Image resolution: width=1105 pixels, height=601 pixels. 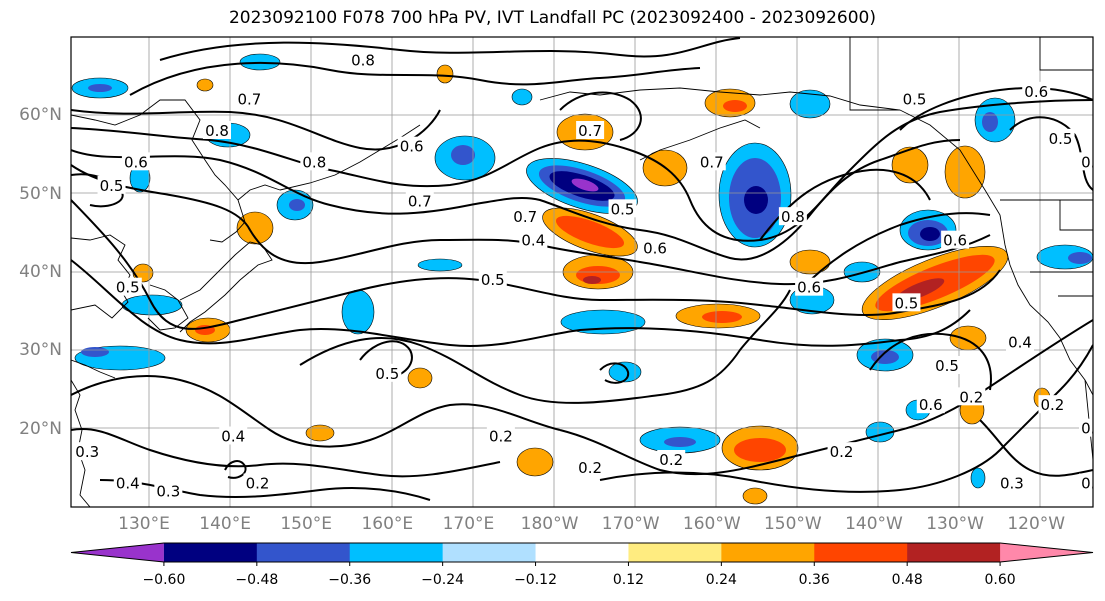 I want to click on colorbar-tick-label: 0.12, so click(x=628, y=580).